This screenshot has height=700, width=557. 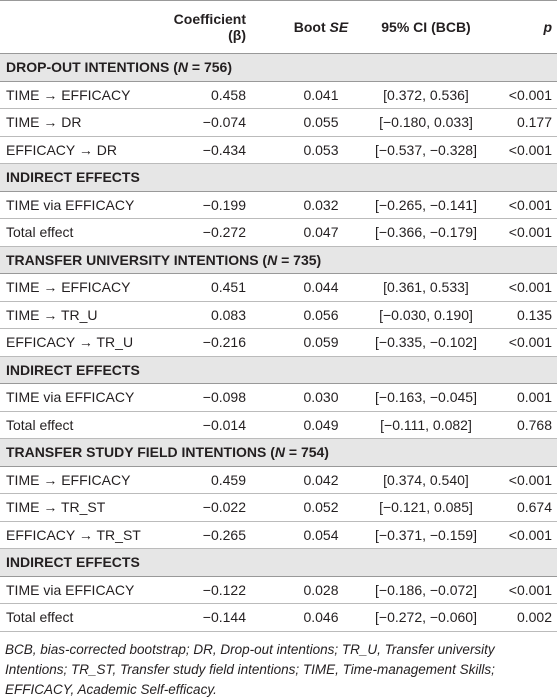 What do you see at coordinates (222, 232) in the screenshot?
I see `cell: −0.272` at bounding box center [222, 232].